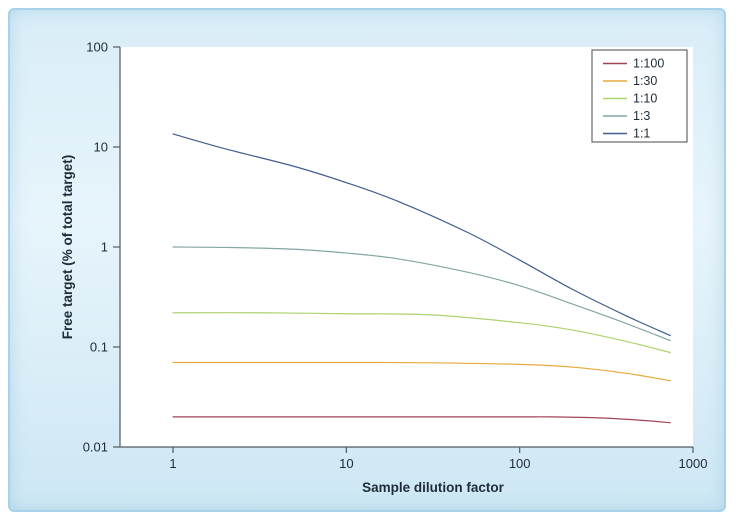 Image resolution: width=740 pixels, height=524 pixels. Describe the element at coordinates (433, 487) in the screenshot. I see `x-axis-title: Sample dilution factor` at that location.